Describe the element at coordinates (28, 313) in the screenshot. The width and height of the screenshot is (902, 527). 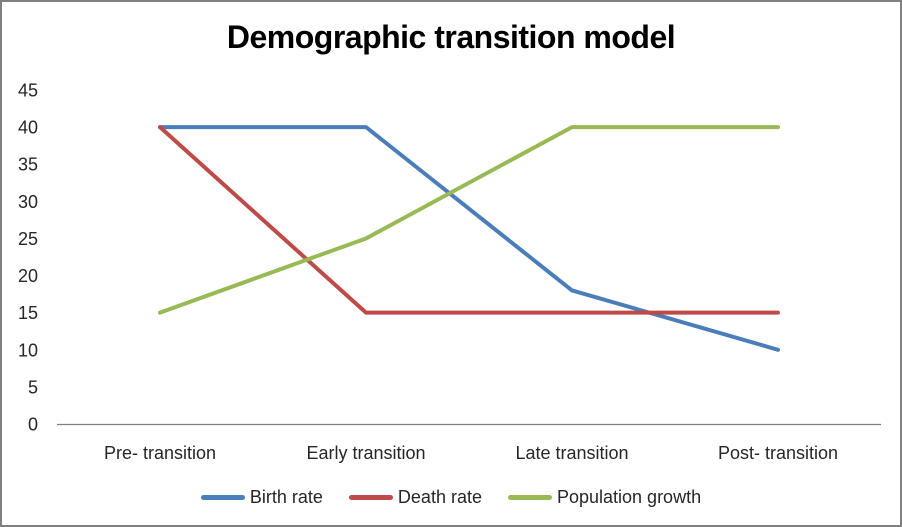
I see `y-axis-tick-label: 15` at that location.